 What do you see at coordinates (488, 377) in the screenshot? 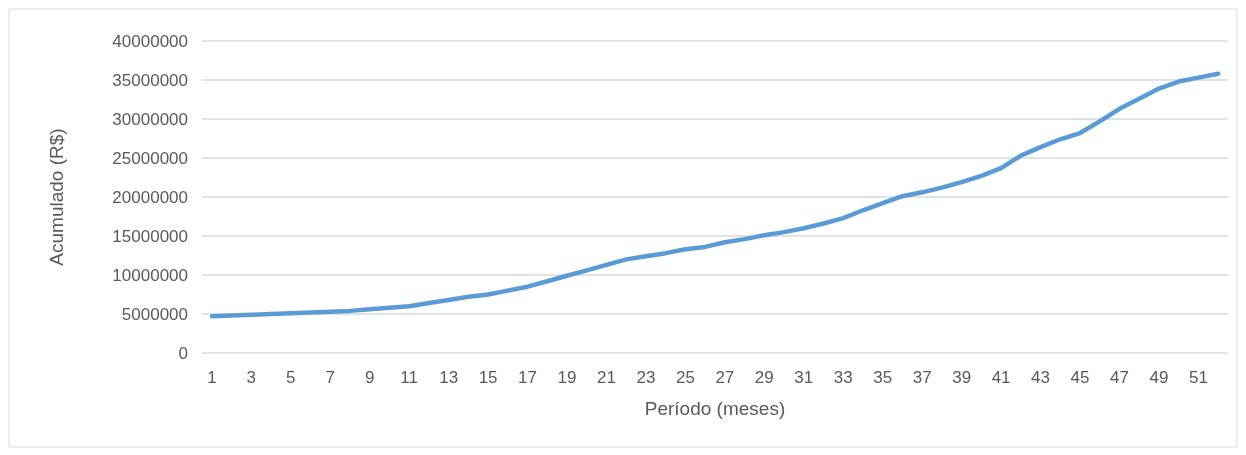
I see `x-tick-label: 15` at bounding box center [488, 377].